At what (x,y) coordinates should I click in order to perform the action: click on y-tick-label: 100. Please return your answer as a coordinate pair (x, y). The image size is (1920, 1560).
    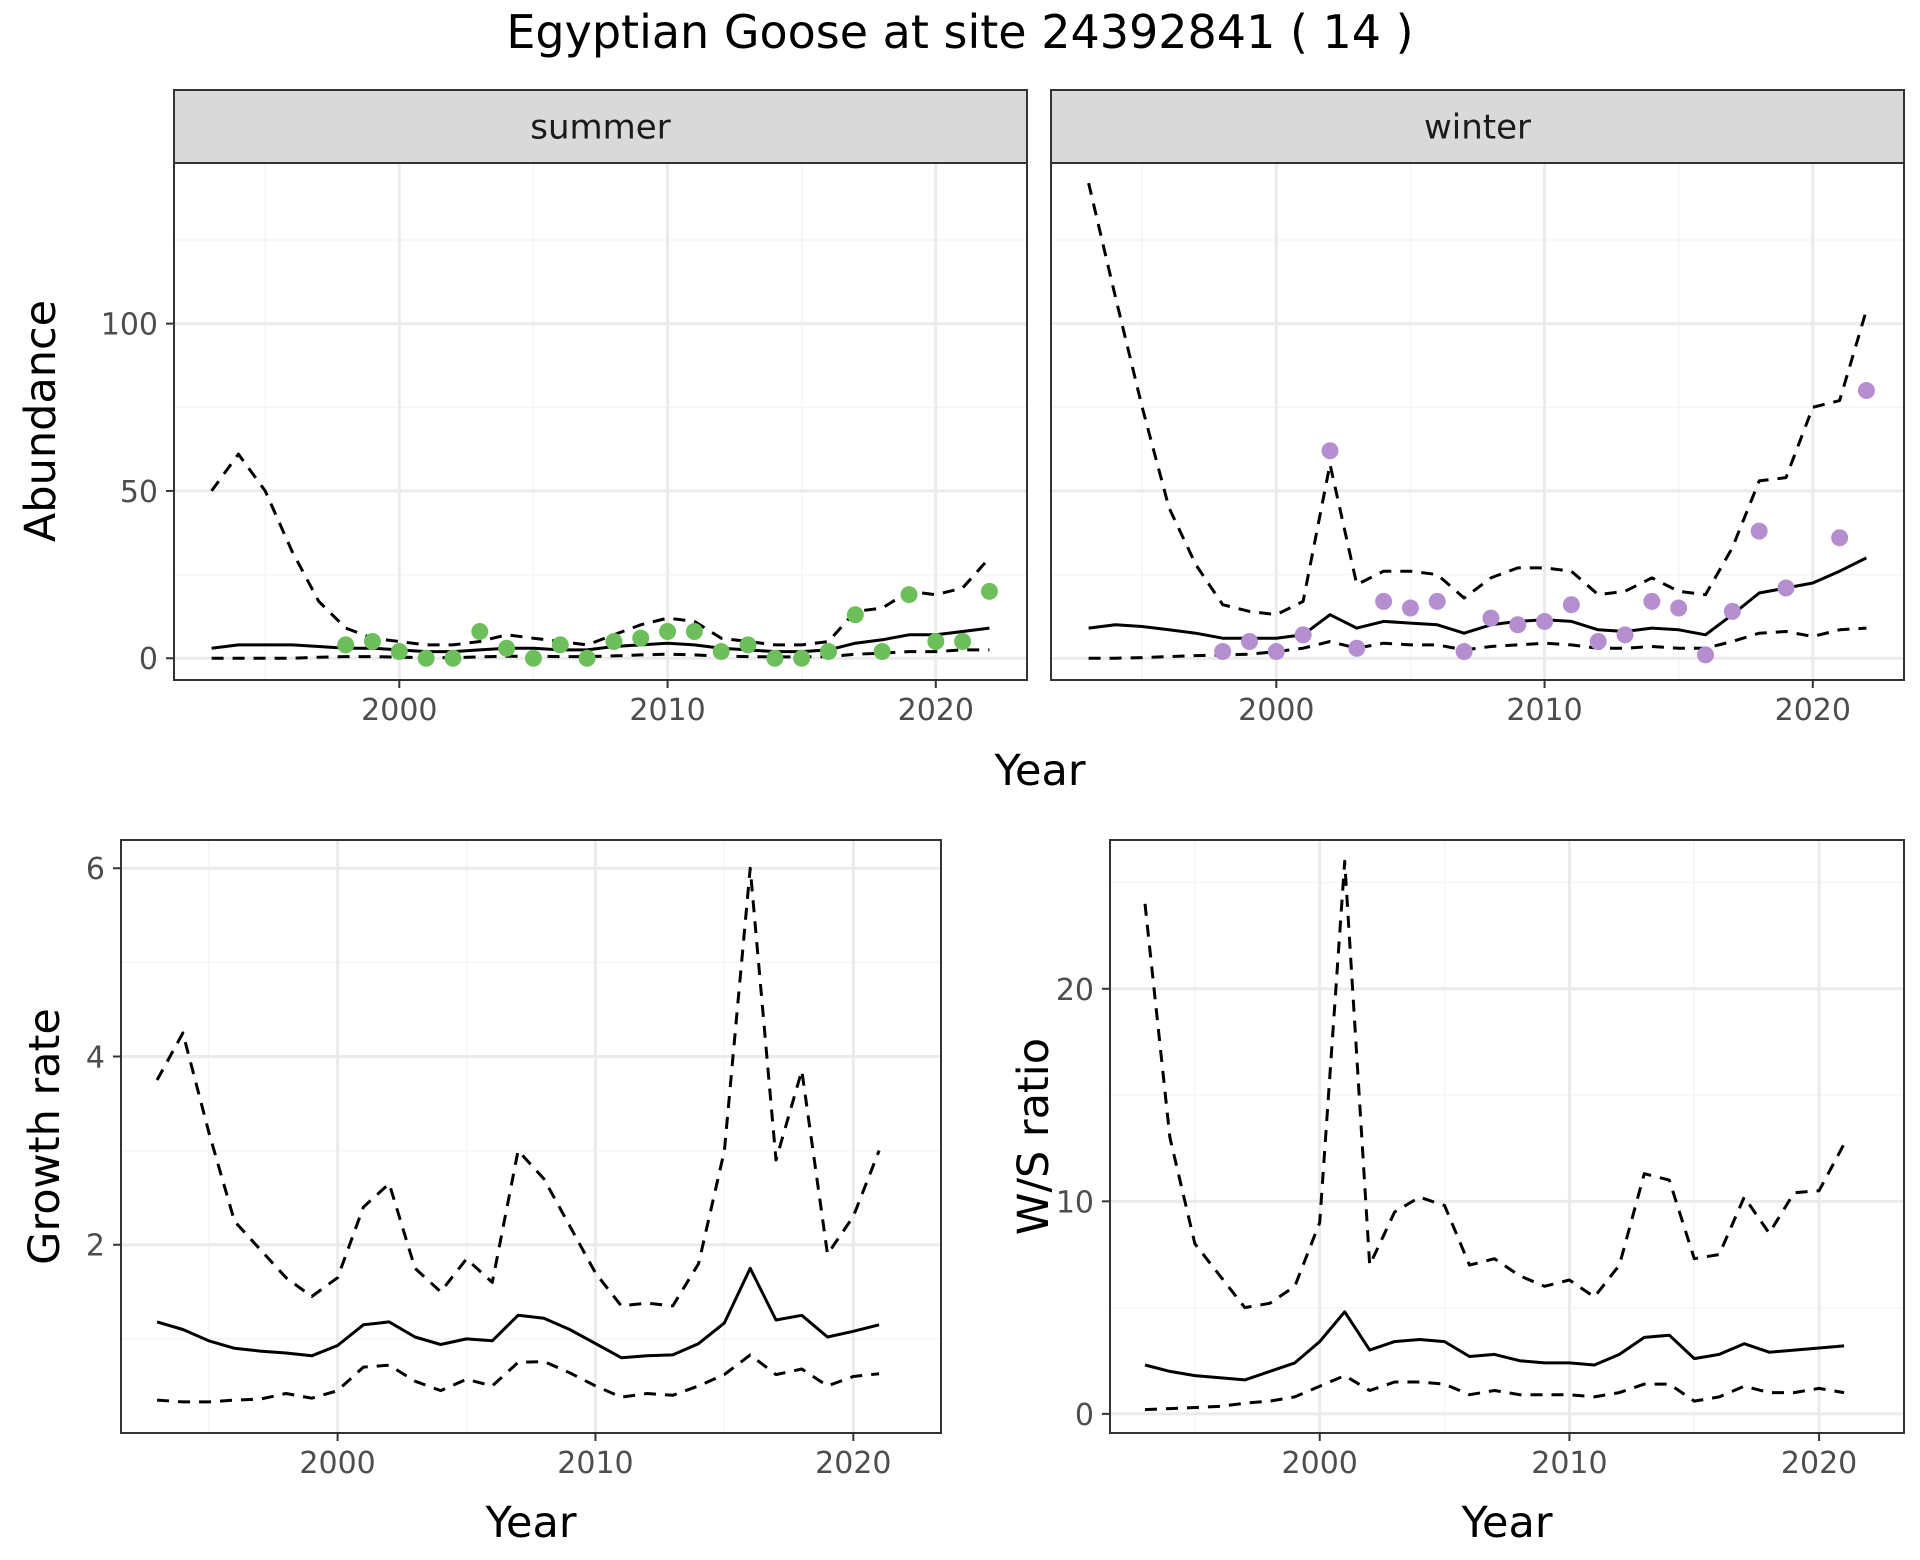
    Looking at the image, I should click on (129, 325).